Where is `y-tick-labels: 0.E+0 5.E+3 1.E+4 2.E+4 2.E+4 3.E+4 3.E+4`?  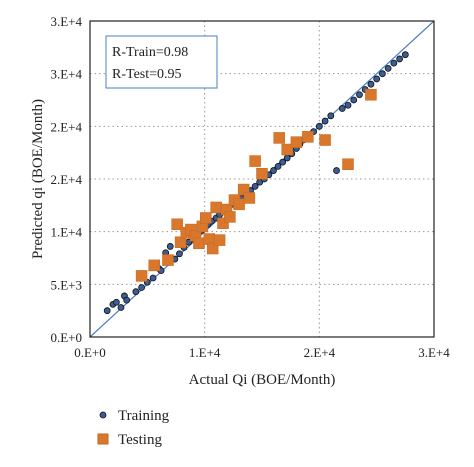
y-tick-labels: 0.E+0 5.E+3 1.E+4 2.E+4 2.E+4 3.E+4 3.E+4 is located at coordinates (66, 179).